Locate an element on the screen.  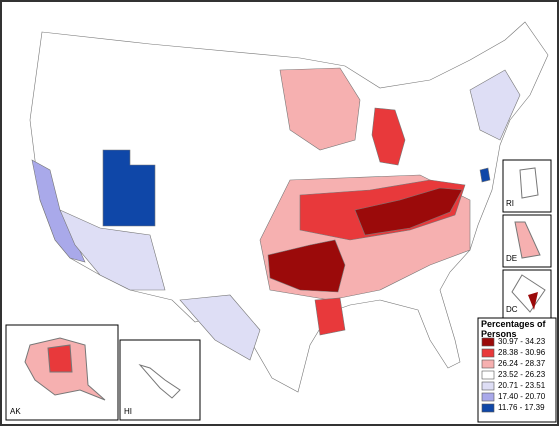
inset-dc: DC is located at coordinates (527, 294).